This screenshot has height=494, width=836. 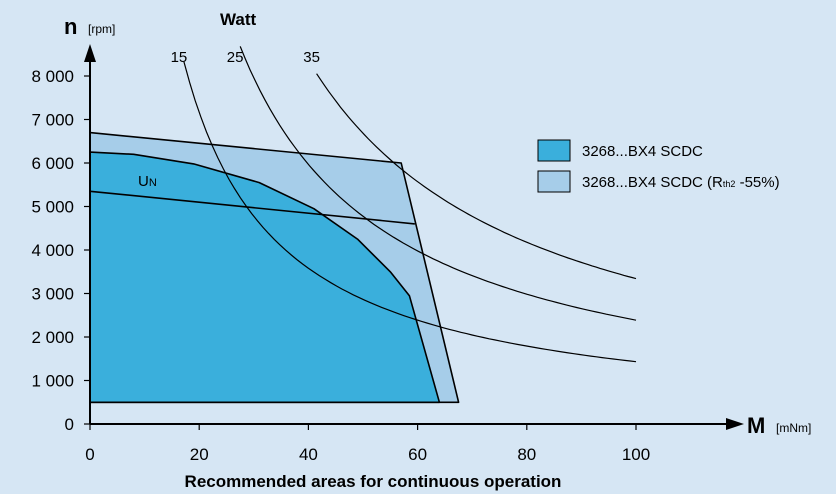 I want to click on x-axis-arrow, so click(x=735, y=424).